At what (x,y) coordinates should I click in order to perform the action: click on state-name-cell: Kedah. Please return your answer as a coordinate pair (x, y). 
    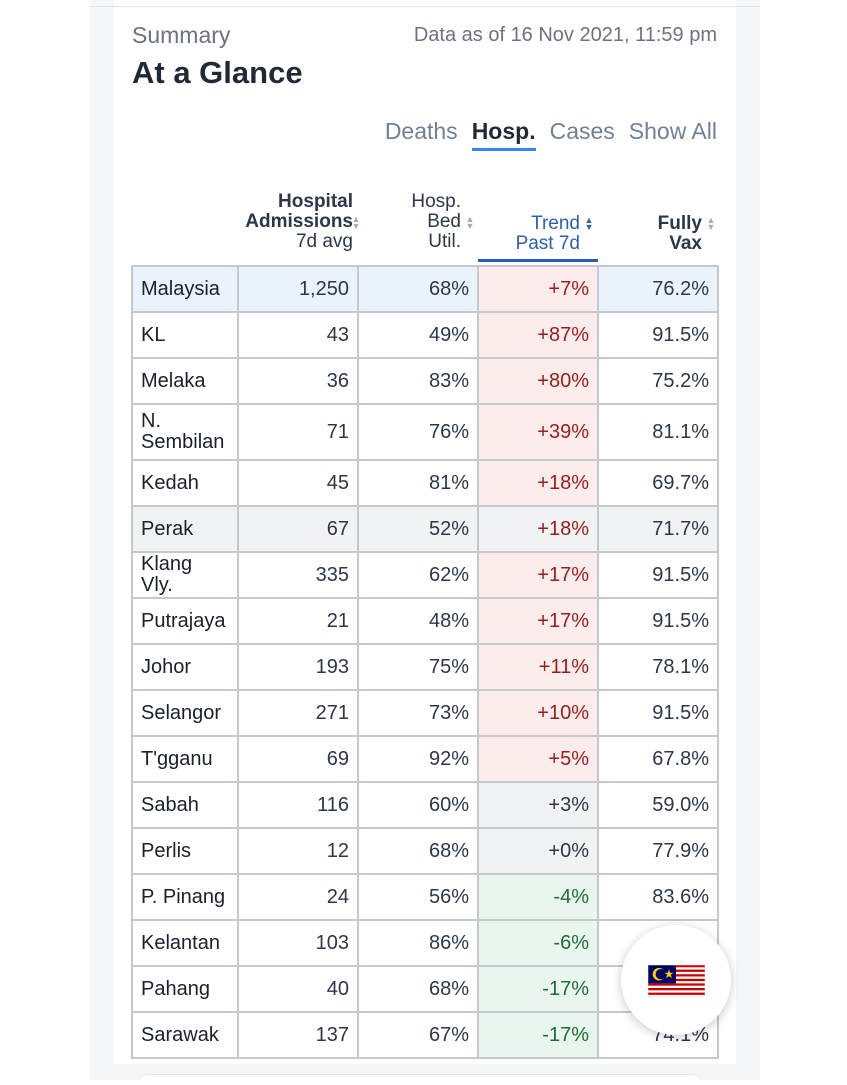
    Looking at the image, I should click on (185, 483).